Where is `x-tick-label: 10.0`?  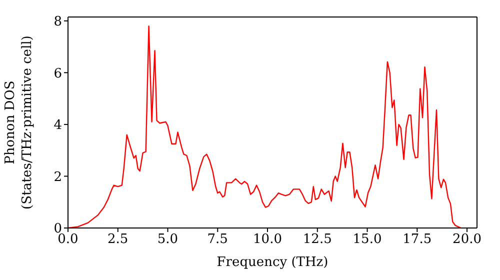 x-tick-label: 10.0 is located at coordinates (267, 240).